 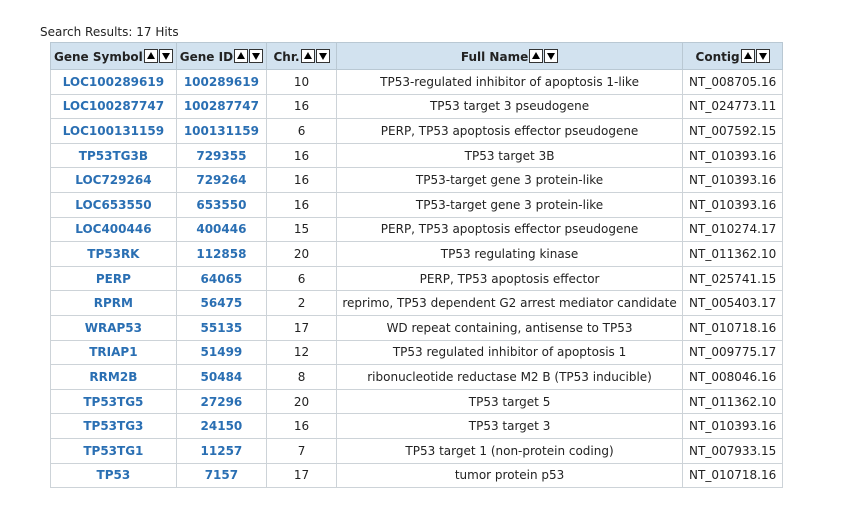 I want to click on gene-id-cell: 729264, so click(x=221, y=180).